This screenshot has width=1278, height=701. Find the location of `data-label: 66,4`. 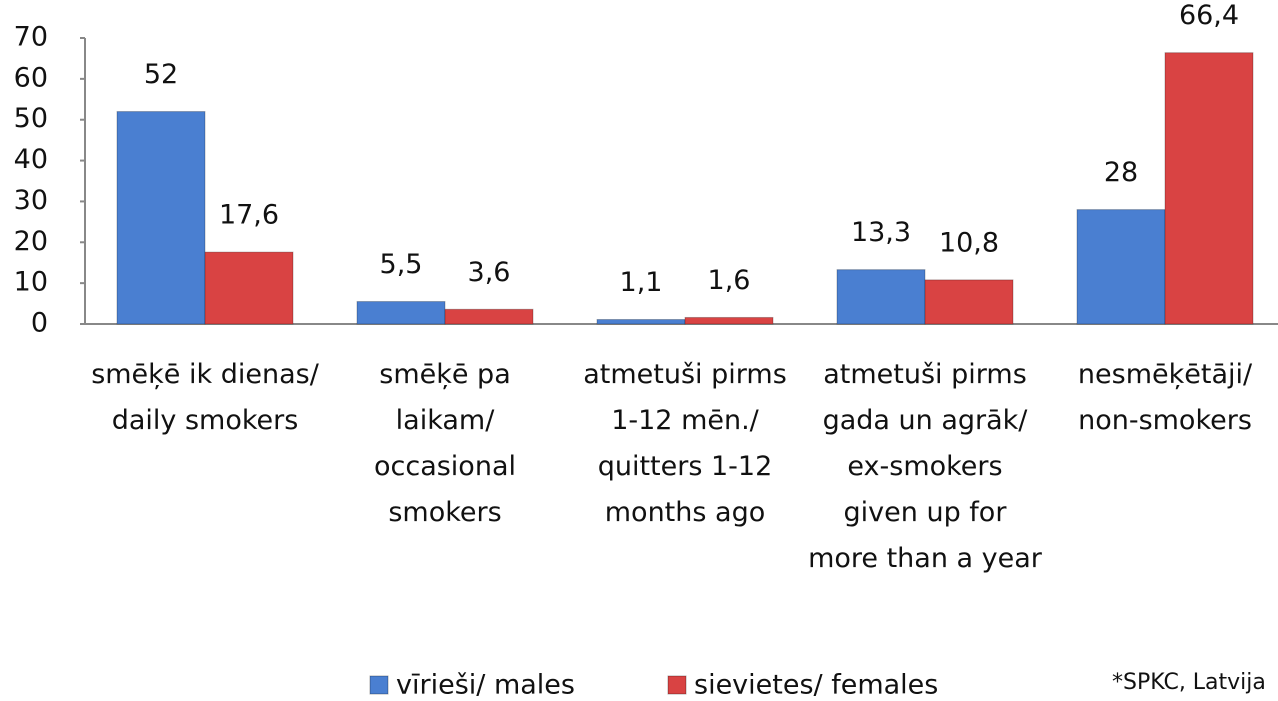

data-label: 66,4 is located at coordinates (1209, 15).